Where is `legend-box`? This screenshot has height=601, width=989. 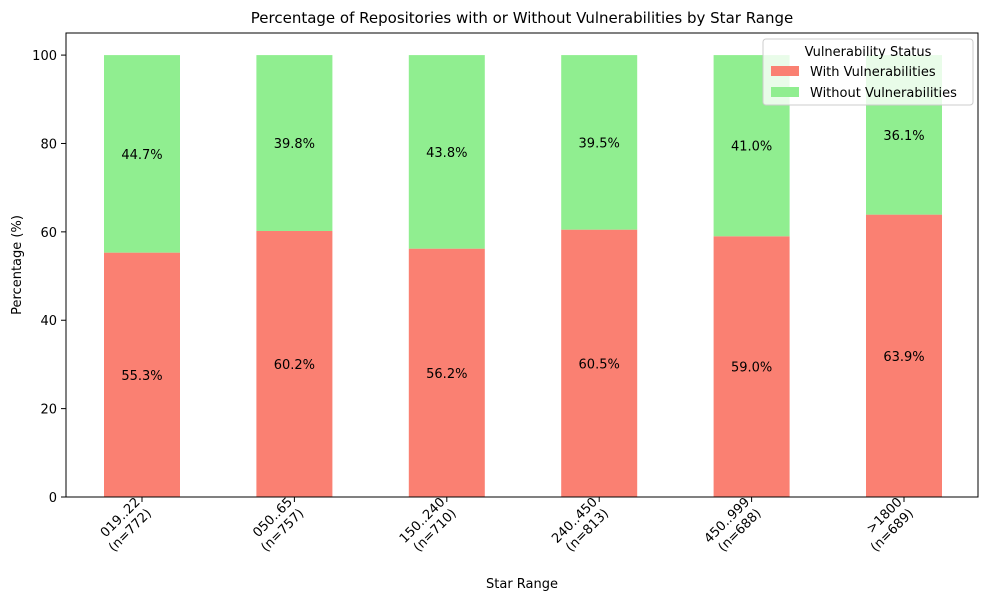
legend-box is located at coordinates (868, 72).